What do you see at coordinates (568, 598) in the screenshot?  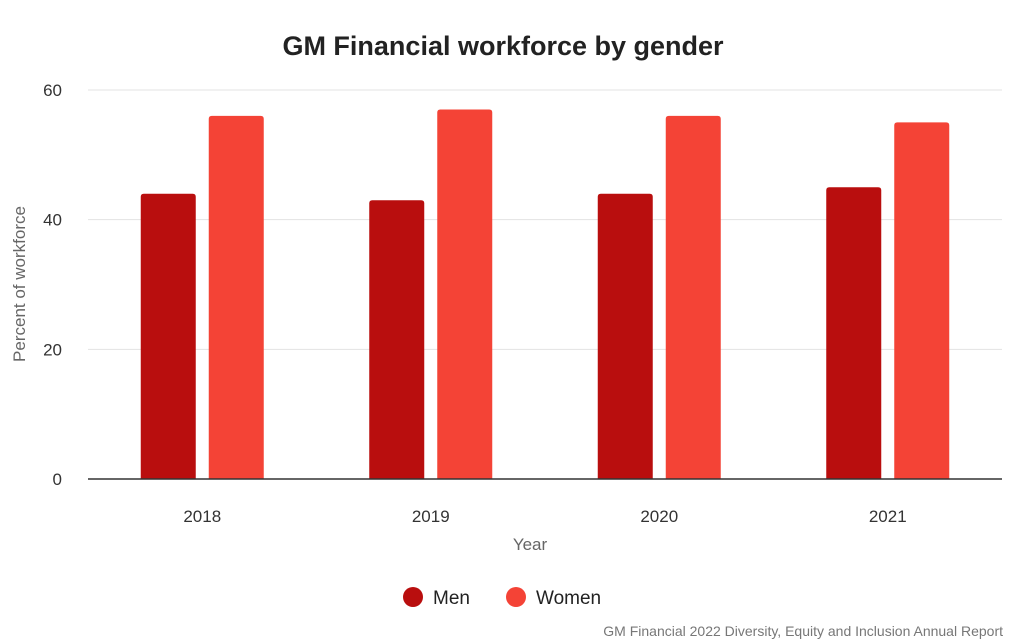 I see `legend-label-women: Women` at bounding box center [568, 598].